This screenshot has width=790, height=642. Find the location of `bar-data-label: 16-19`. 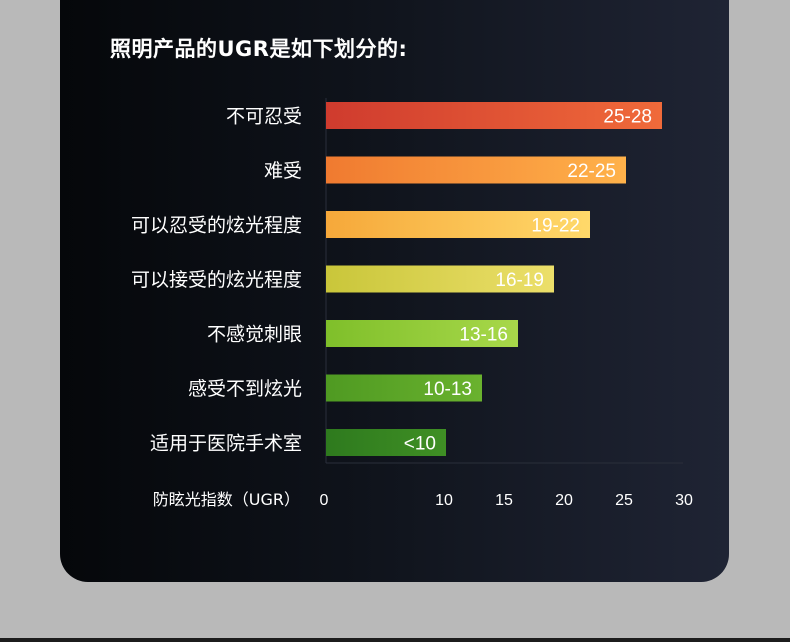

bar-data-label: 16-19 is located at coordinates (519, 280).